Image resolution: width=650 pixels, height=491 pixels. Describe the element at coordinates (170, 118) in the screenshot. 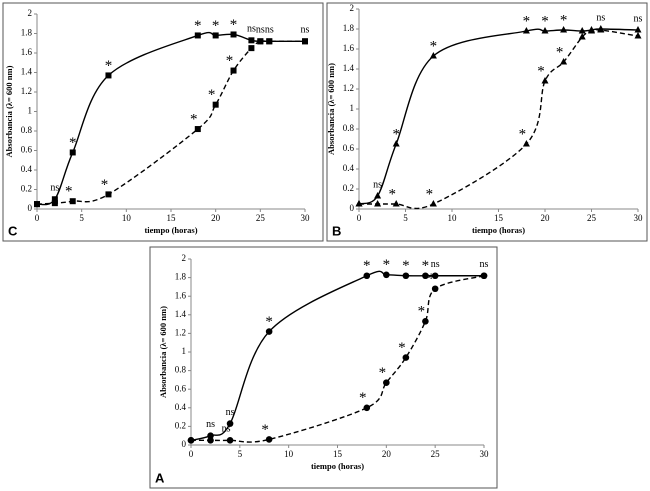

I see `series-line` at that location.